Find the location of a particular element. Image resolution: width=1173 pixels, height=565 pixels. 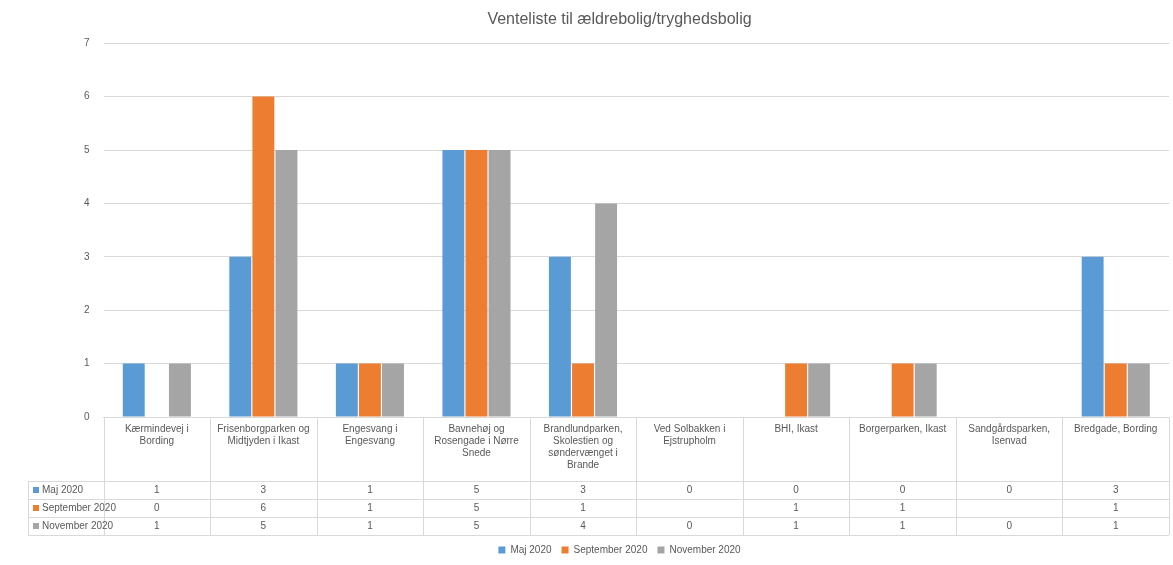

legend-label: Maj 2020 is located at coordinates (63, 489).